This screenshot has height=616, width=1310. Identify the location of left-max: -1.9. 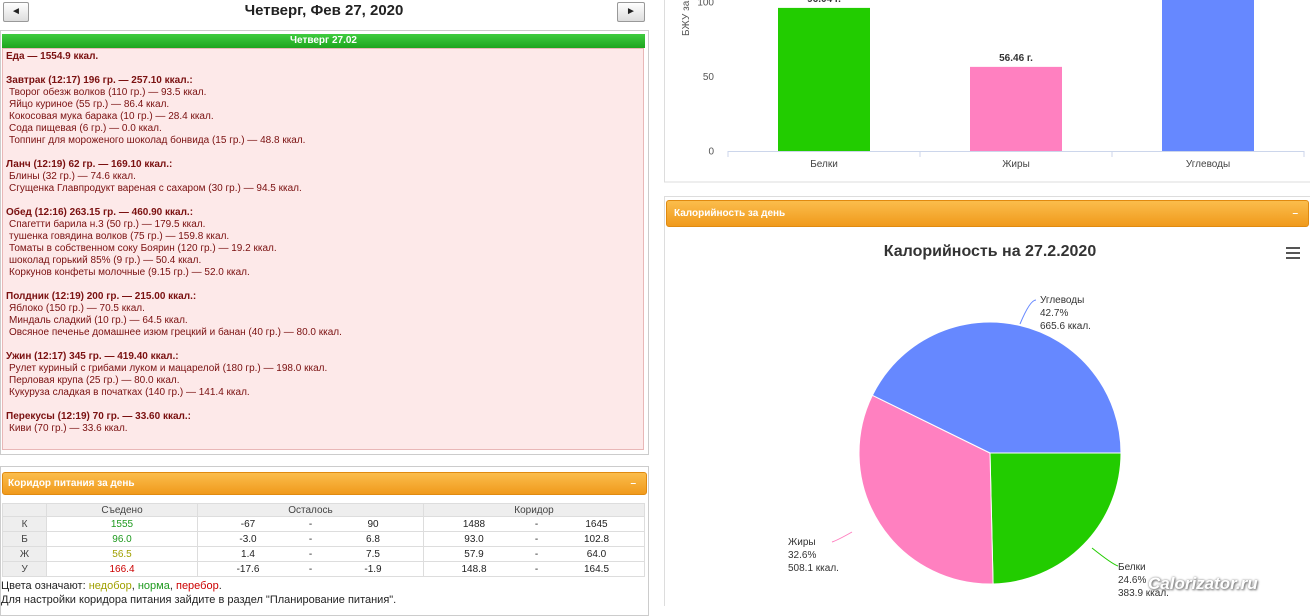
(373, 569).